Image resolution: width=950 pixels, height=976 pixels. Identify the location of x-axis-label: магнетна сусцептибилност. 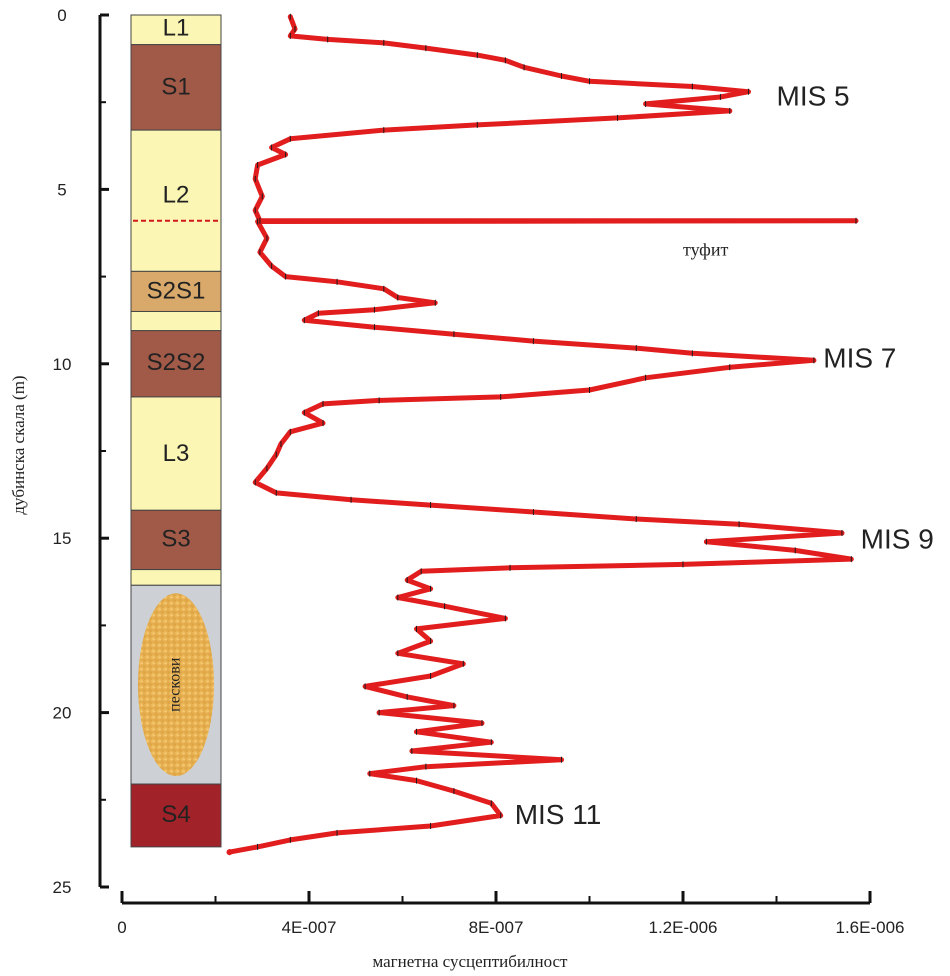
(471, 961).